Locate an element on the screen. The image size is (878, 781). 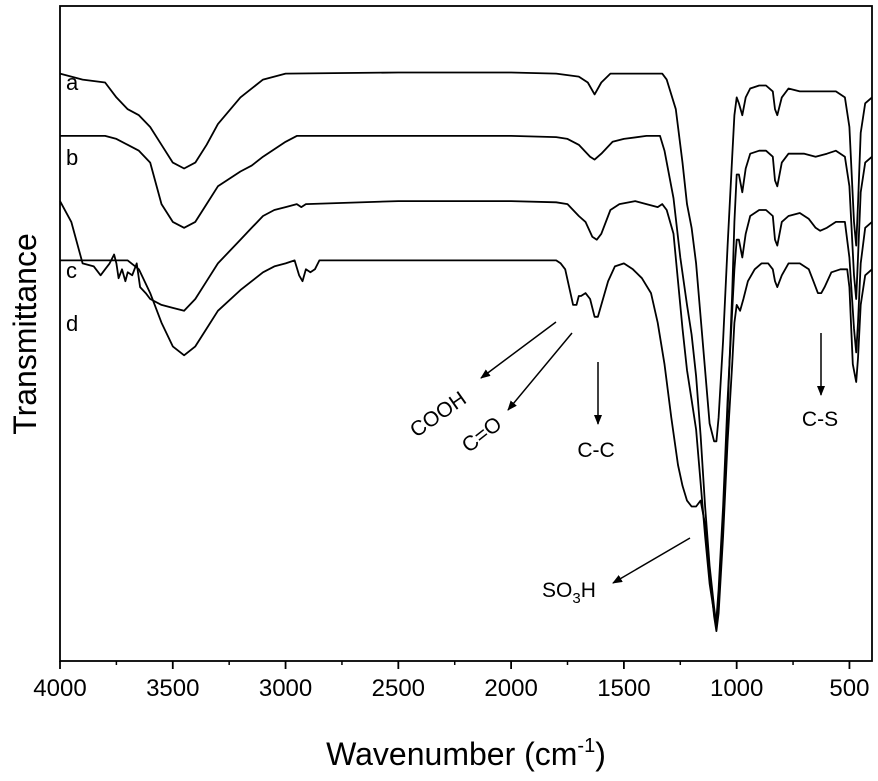
x-tick-label: 2500 is located at coordinates (398, 688).